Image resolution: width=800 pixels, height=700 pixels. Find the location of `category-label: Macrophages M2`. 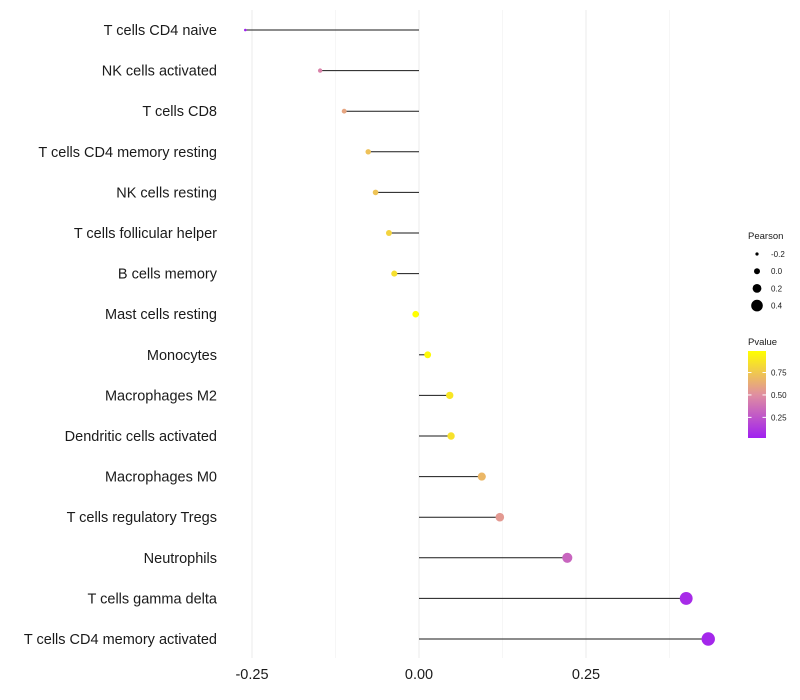

category-label: Macrophages M2 is located at coordinates (161, 396).